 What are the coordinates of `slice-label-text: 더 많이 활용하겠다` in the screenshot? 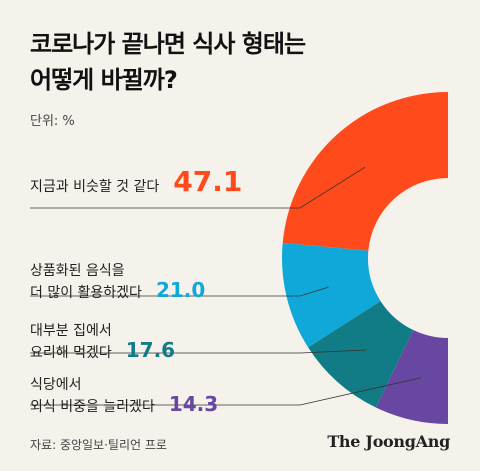 It's located at (86, 293).